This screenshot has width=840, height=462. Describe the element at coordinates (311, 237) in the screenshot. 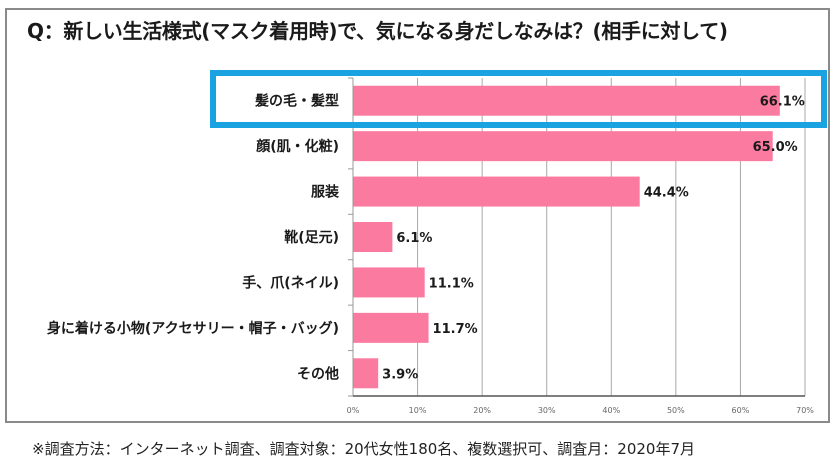

I see `category-label: 靴(足元)` at that location.